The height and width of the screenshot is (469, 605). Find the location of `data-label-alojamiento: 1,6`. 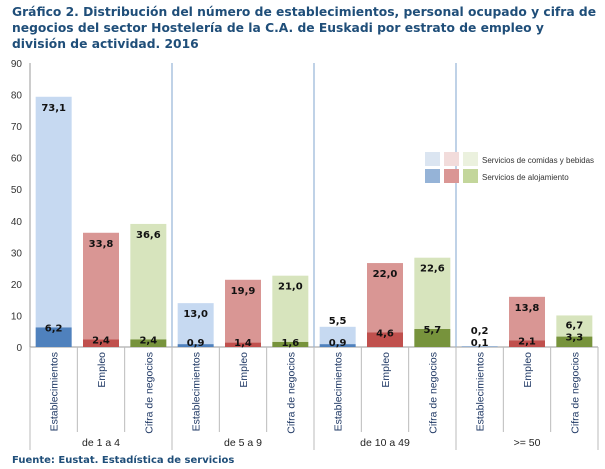

data-label-alojamiento: 1,6 is located at coordinates (290, 343).